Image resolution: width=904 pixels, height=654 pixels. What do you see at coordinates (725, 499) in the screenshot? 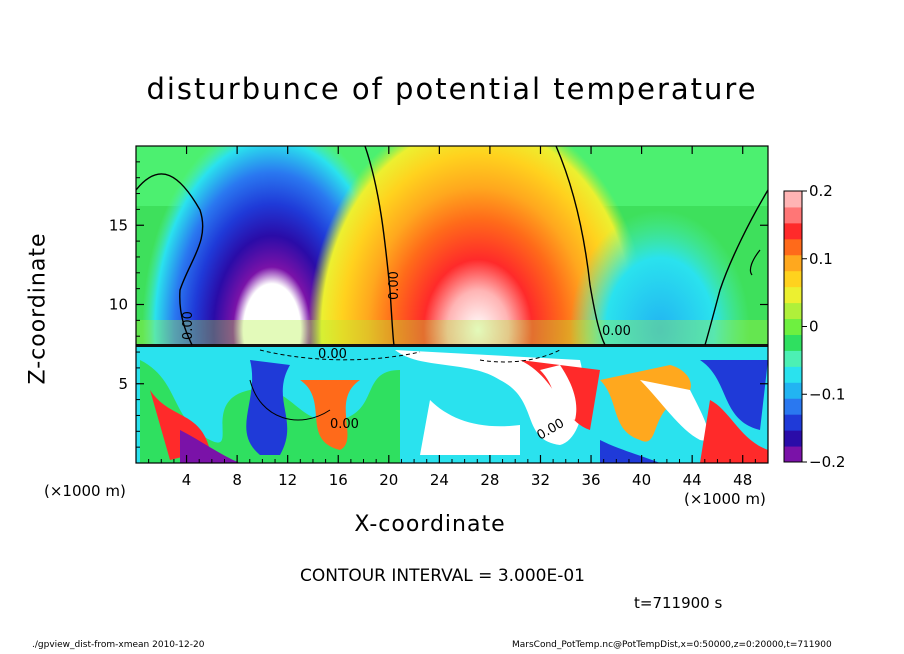
I see `x-axis-unit: (×1000 m)` at bounding box center [725, 499].